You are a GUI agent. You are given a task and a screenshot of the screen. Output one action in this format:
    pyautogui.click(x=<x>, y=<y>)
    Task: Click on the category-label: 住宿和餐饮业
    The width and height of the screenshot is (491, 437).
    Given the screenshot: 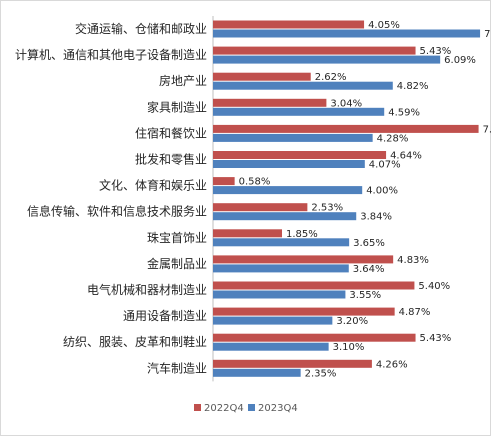 What is the action you would take?
    pyautogui.click(x=171, y=132)
    